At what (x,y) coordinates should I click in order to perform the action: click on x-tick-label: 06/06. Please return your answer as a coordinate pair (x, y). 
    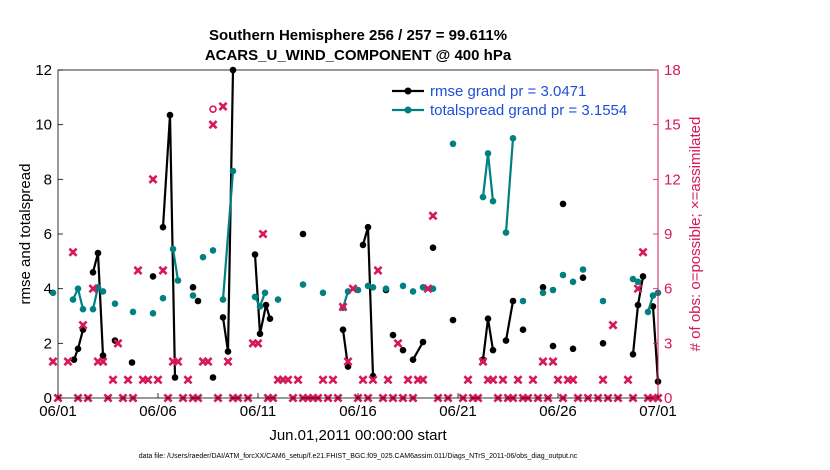
    Looking at the image, I should click on (158, 411).